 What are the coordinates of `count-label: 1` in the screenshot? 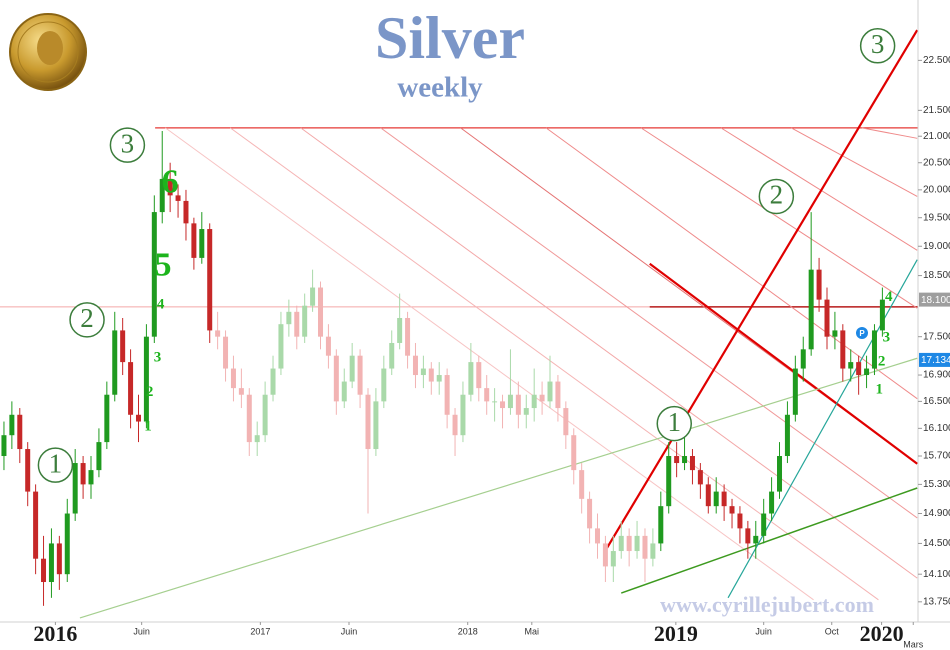 It's located at (148, 426).